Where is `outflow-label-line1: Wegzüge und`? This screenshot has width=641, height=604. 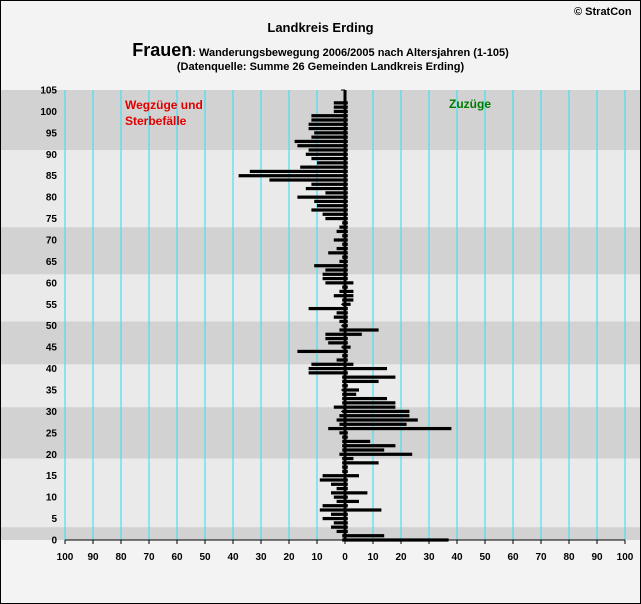 outflow-label-line1: Wegzüge und is located at coordinates (164, 105).